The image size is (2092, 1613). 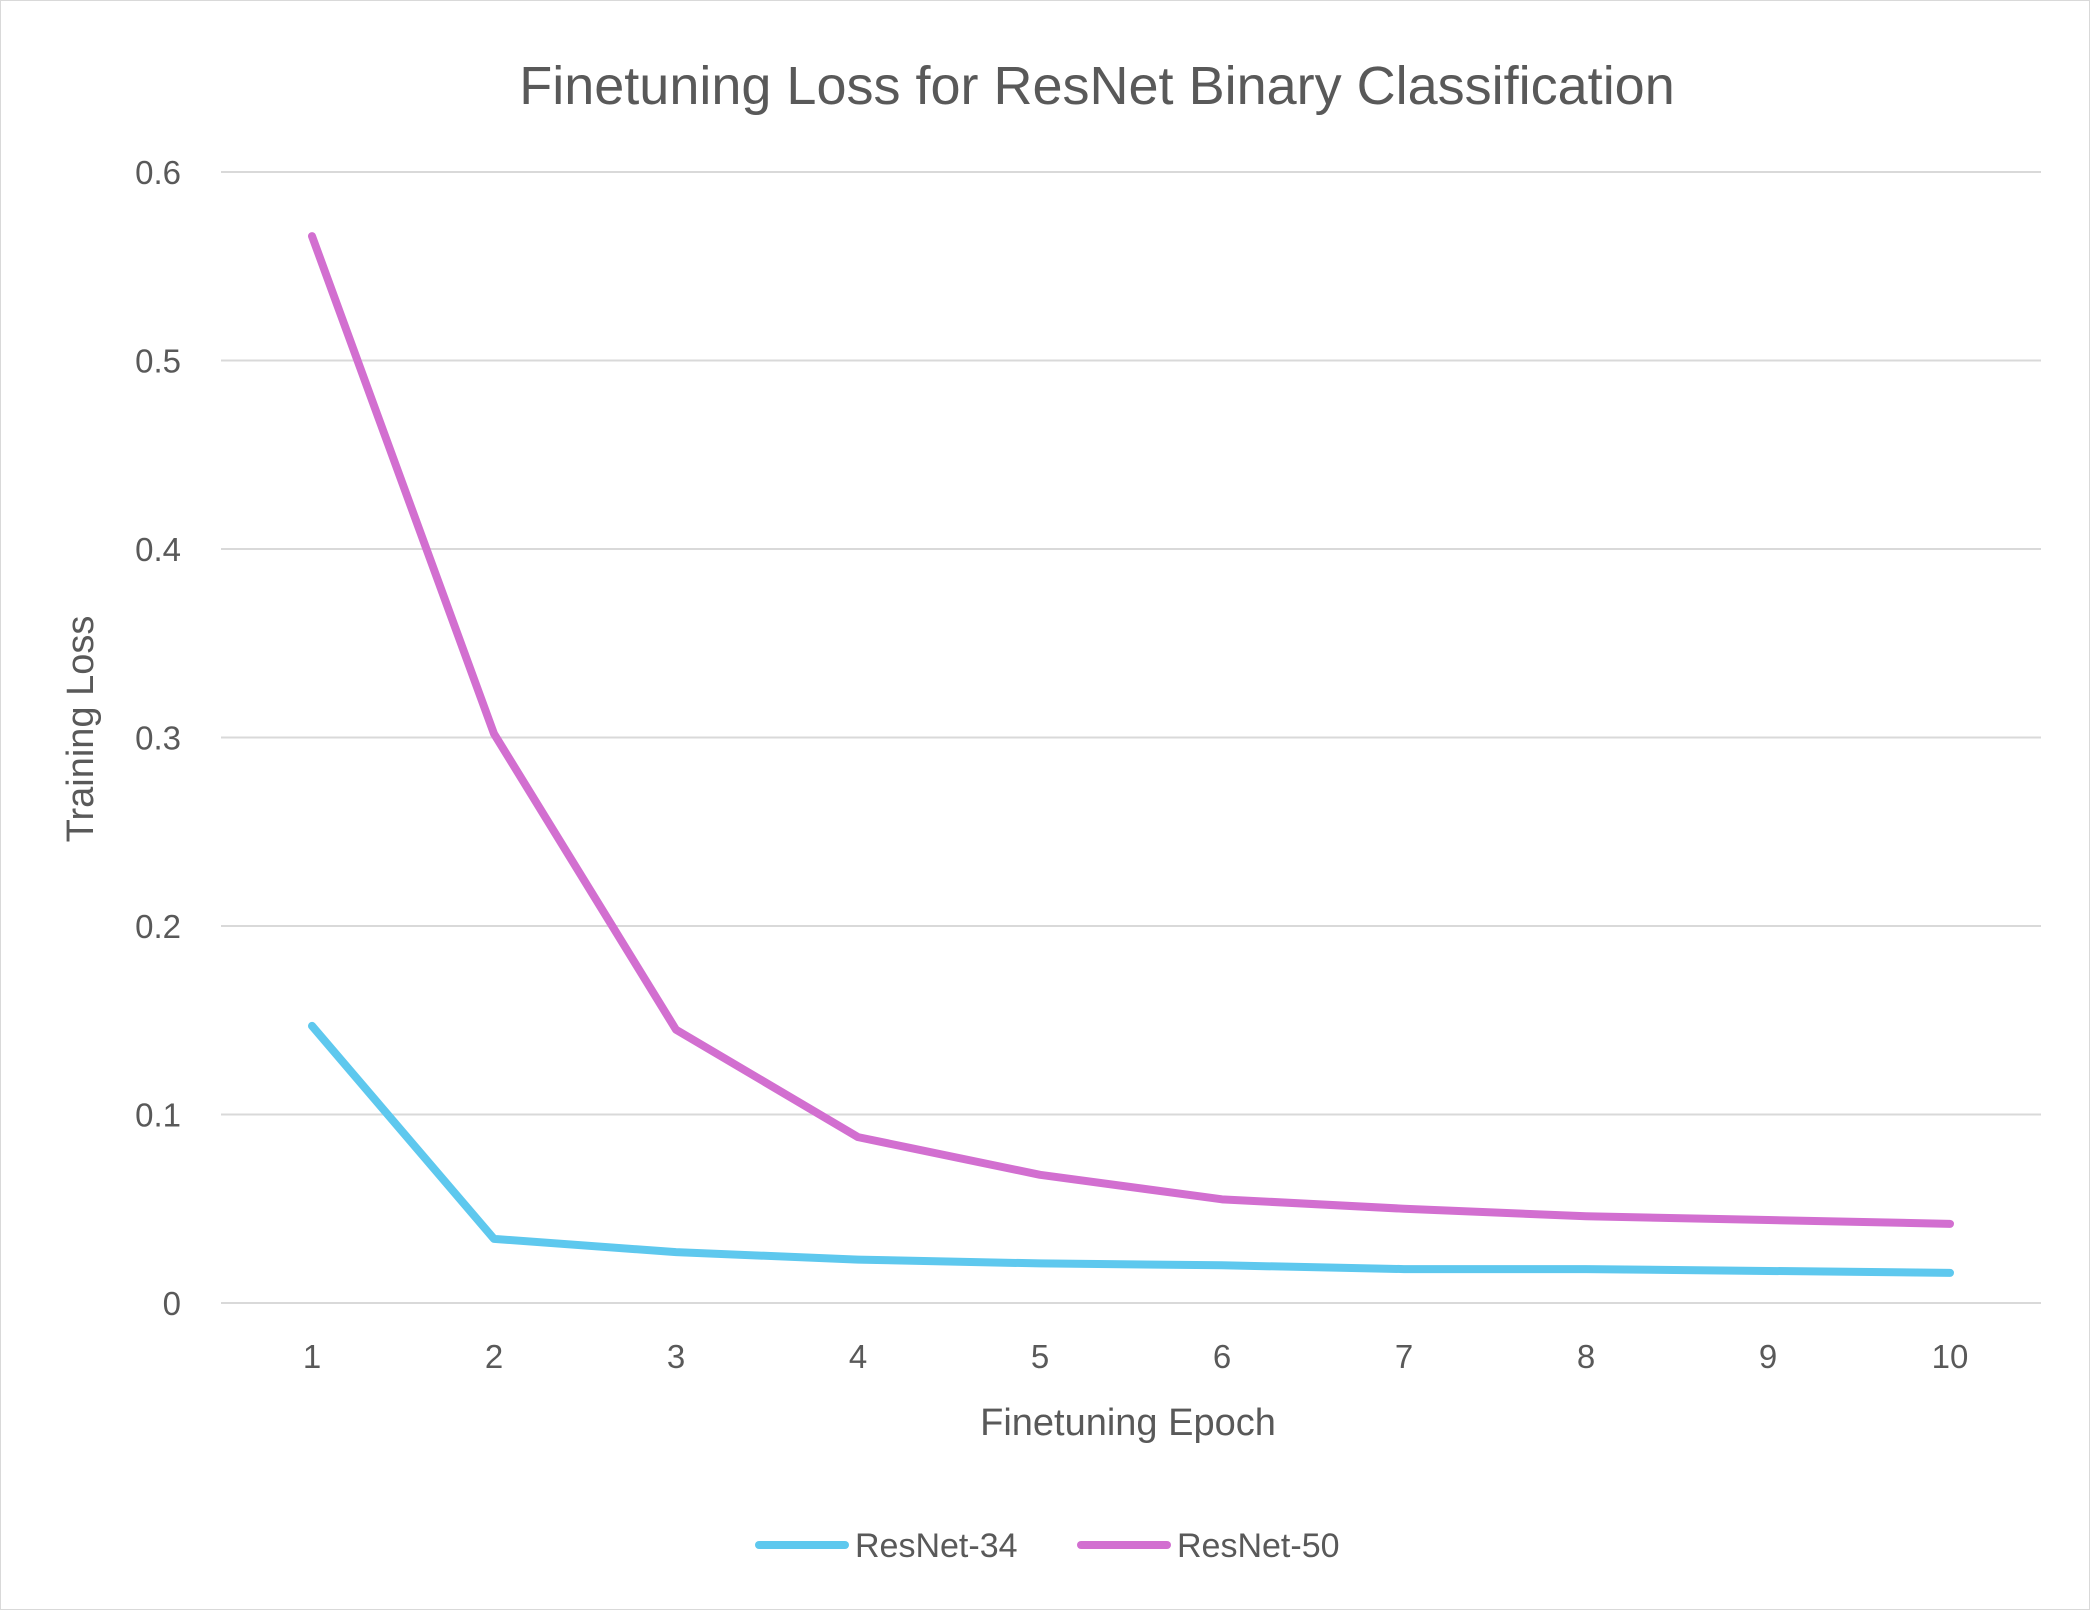 What do you see at coordinates (1128, 1423) in the screenshot?
I see `x-axis-title: Finetuning Epoch` at bounding box center [1128, 1423].